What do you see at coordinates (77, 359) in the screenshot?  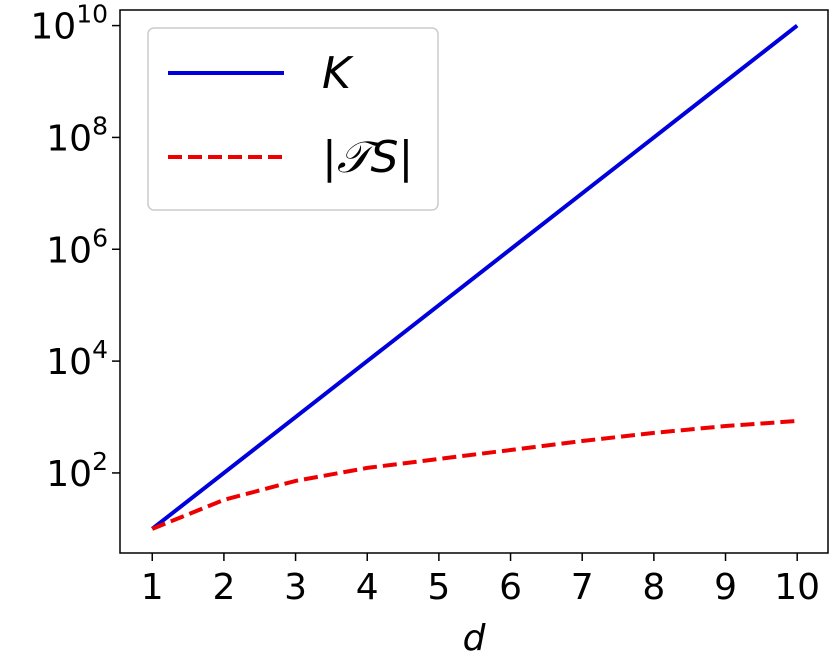 I see `y-tick-label: 10⁴` at bounding box center [77, 359].